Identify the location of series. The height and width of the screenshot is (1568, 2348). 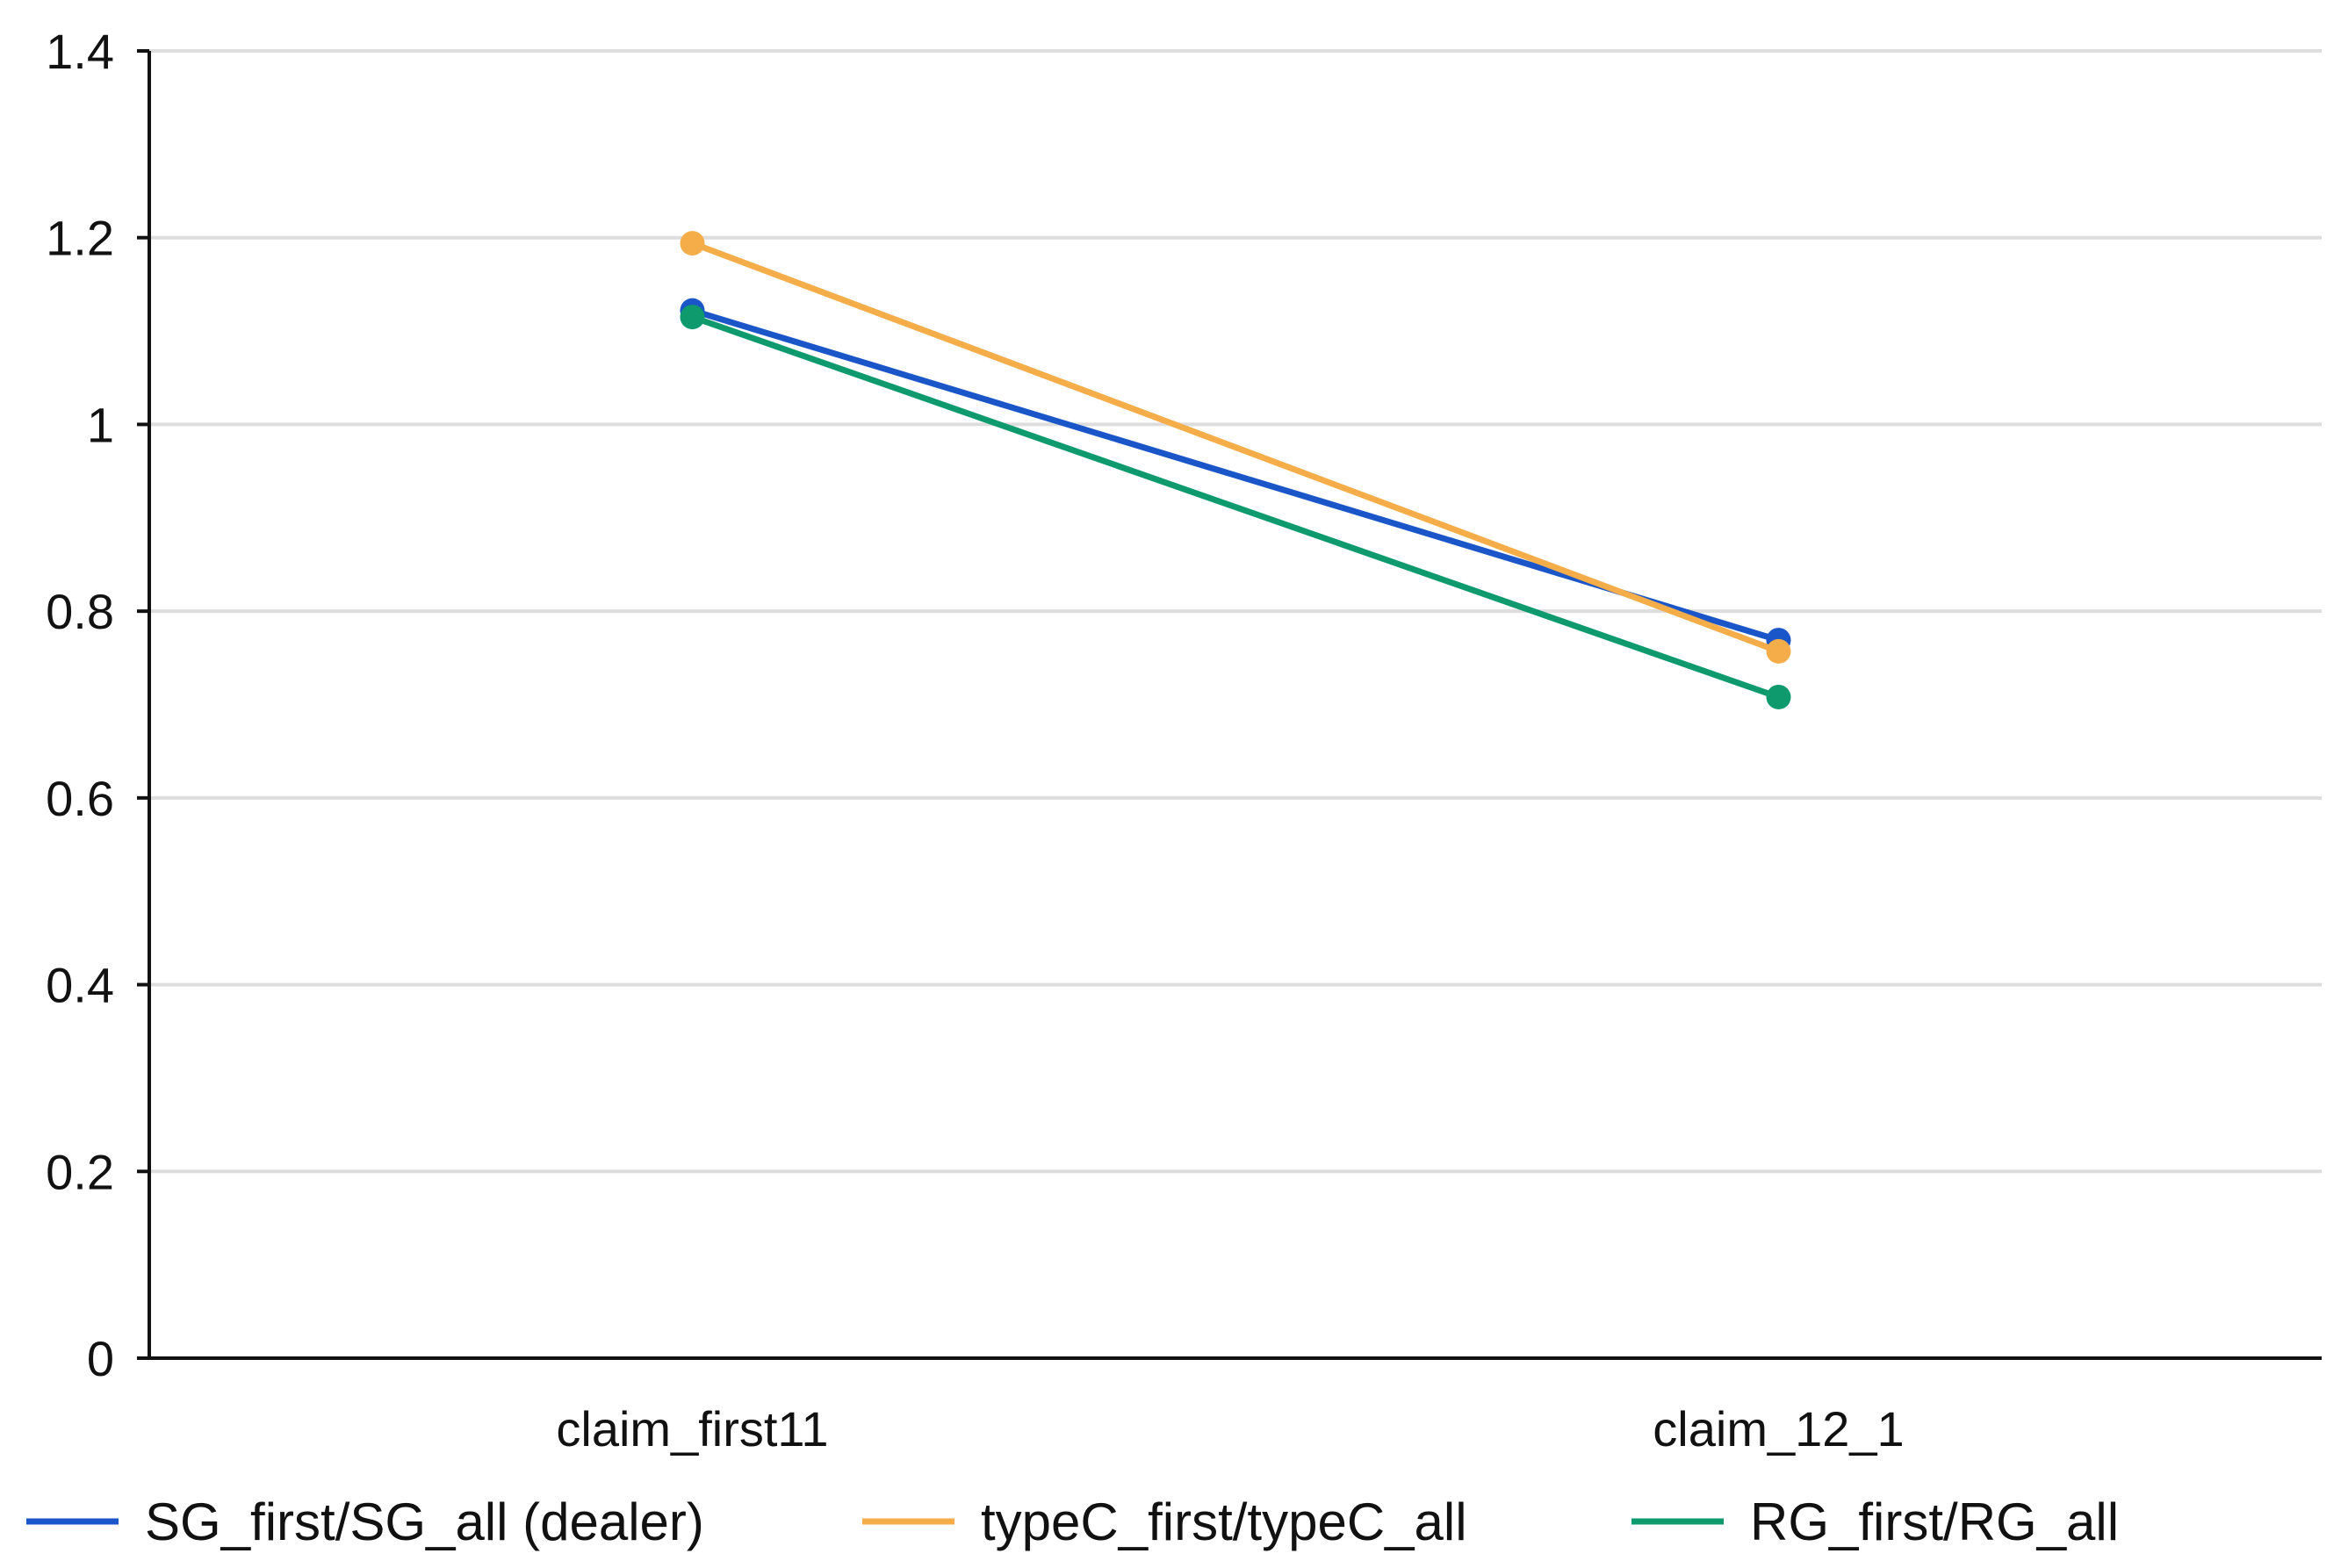
(1235, 470).